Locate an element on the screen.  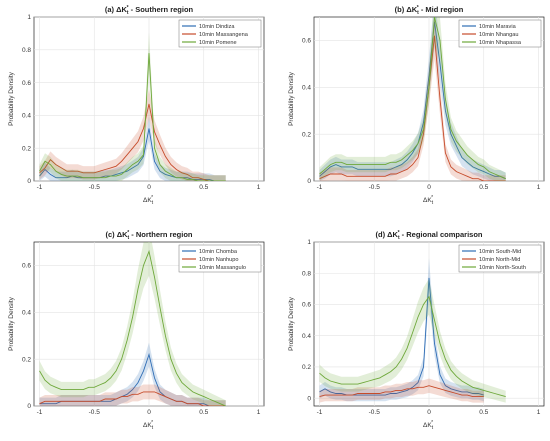
chart-title: (a) ΔKt* - Southern region is located at coordinates (149, 10).